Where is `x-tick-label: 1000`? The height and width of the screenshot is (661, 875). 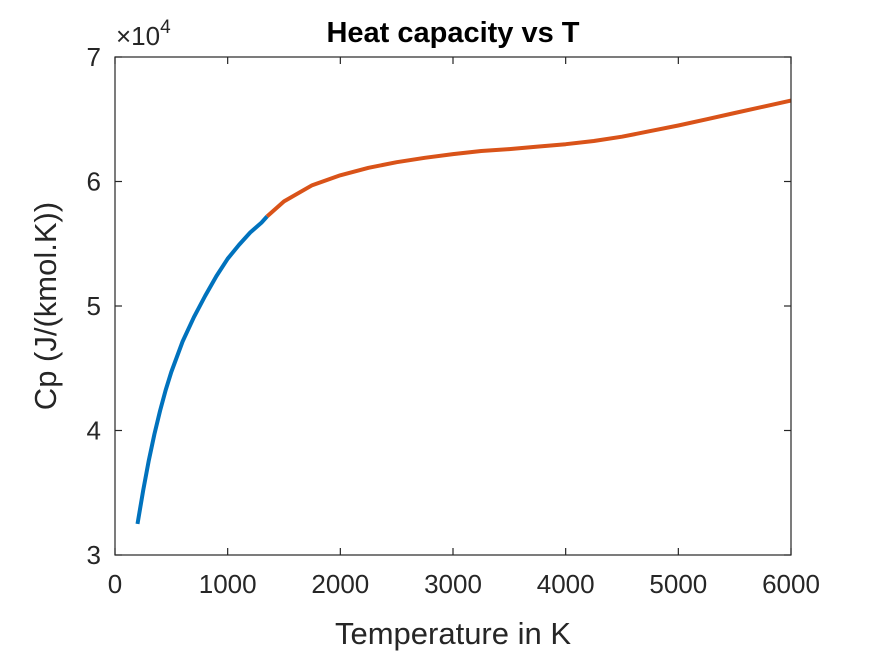
x-tick-label: 1000 is located at coordinates (228, 584).